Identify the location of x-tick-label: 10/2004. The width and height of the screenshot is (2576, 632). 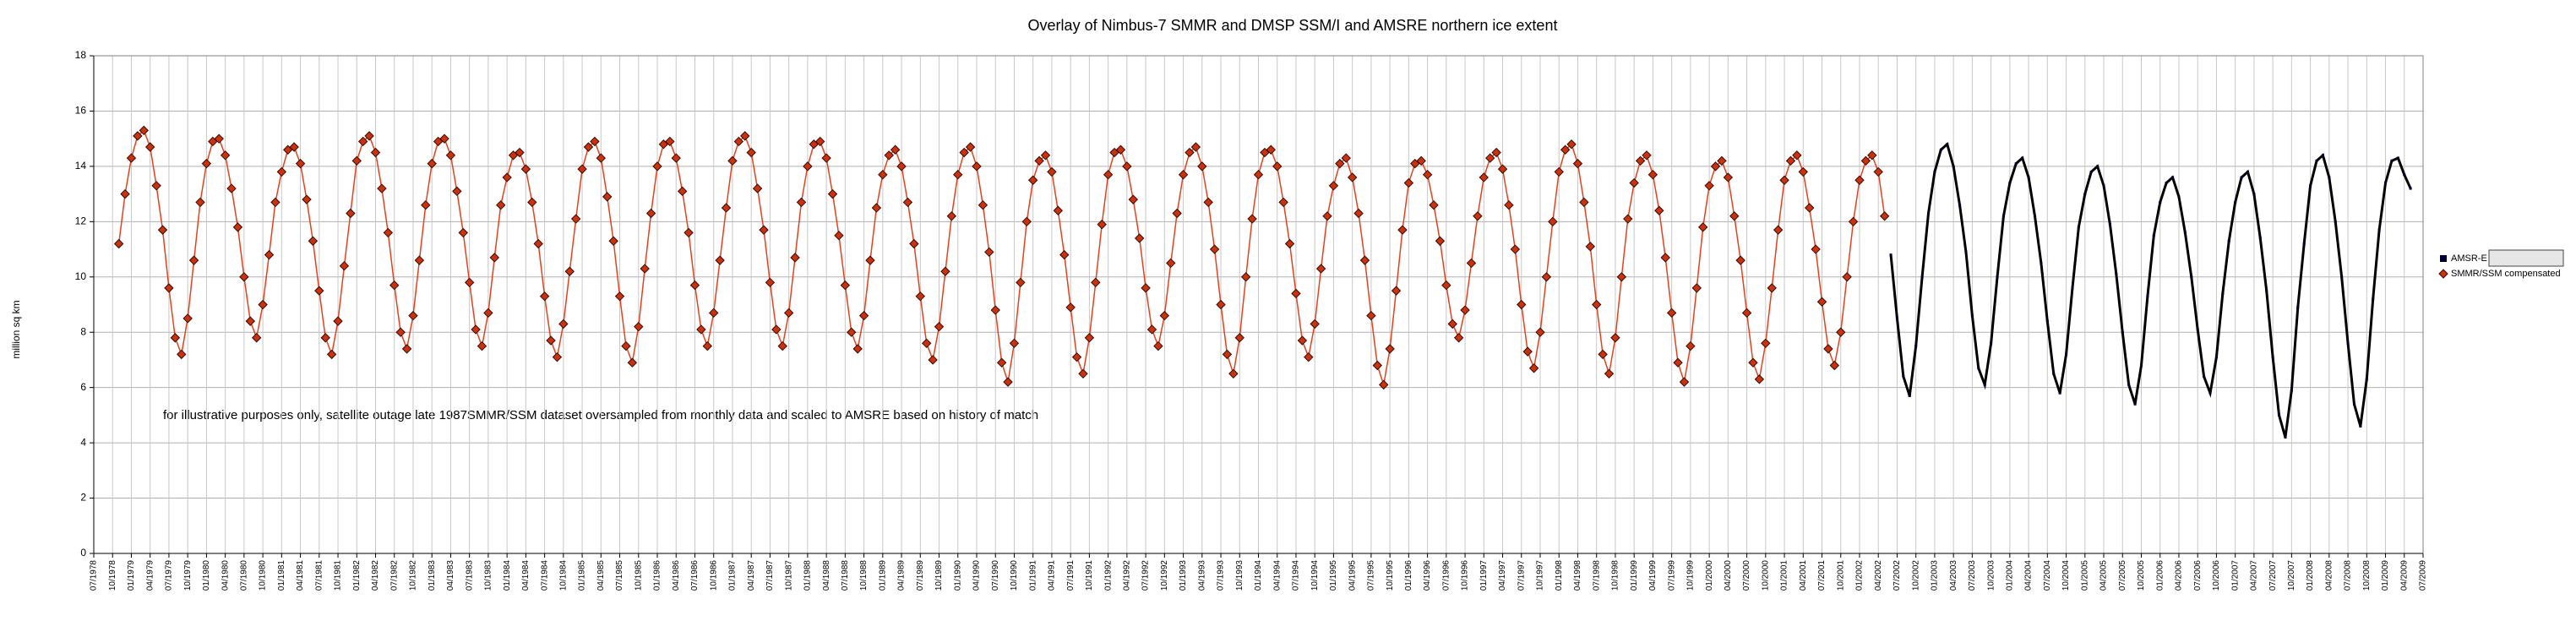
(2066, 576).